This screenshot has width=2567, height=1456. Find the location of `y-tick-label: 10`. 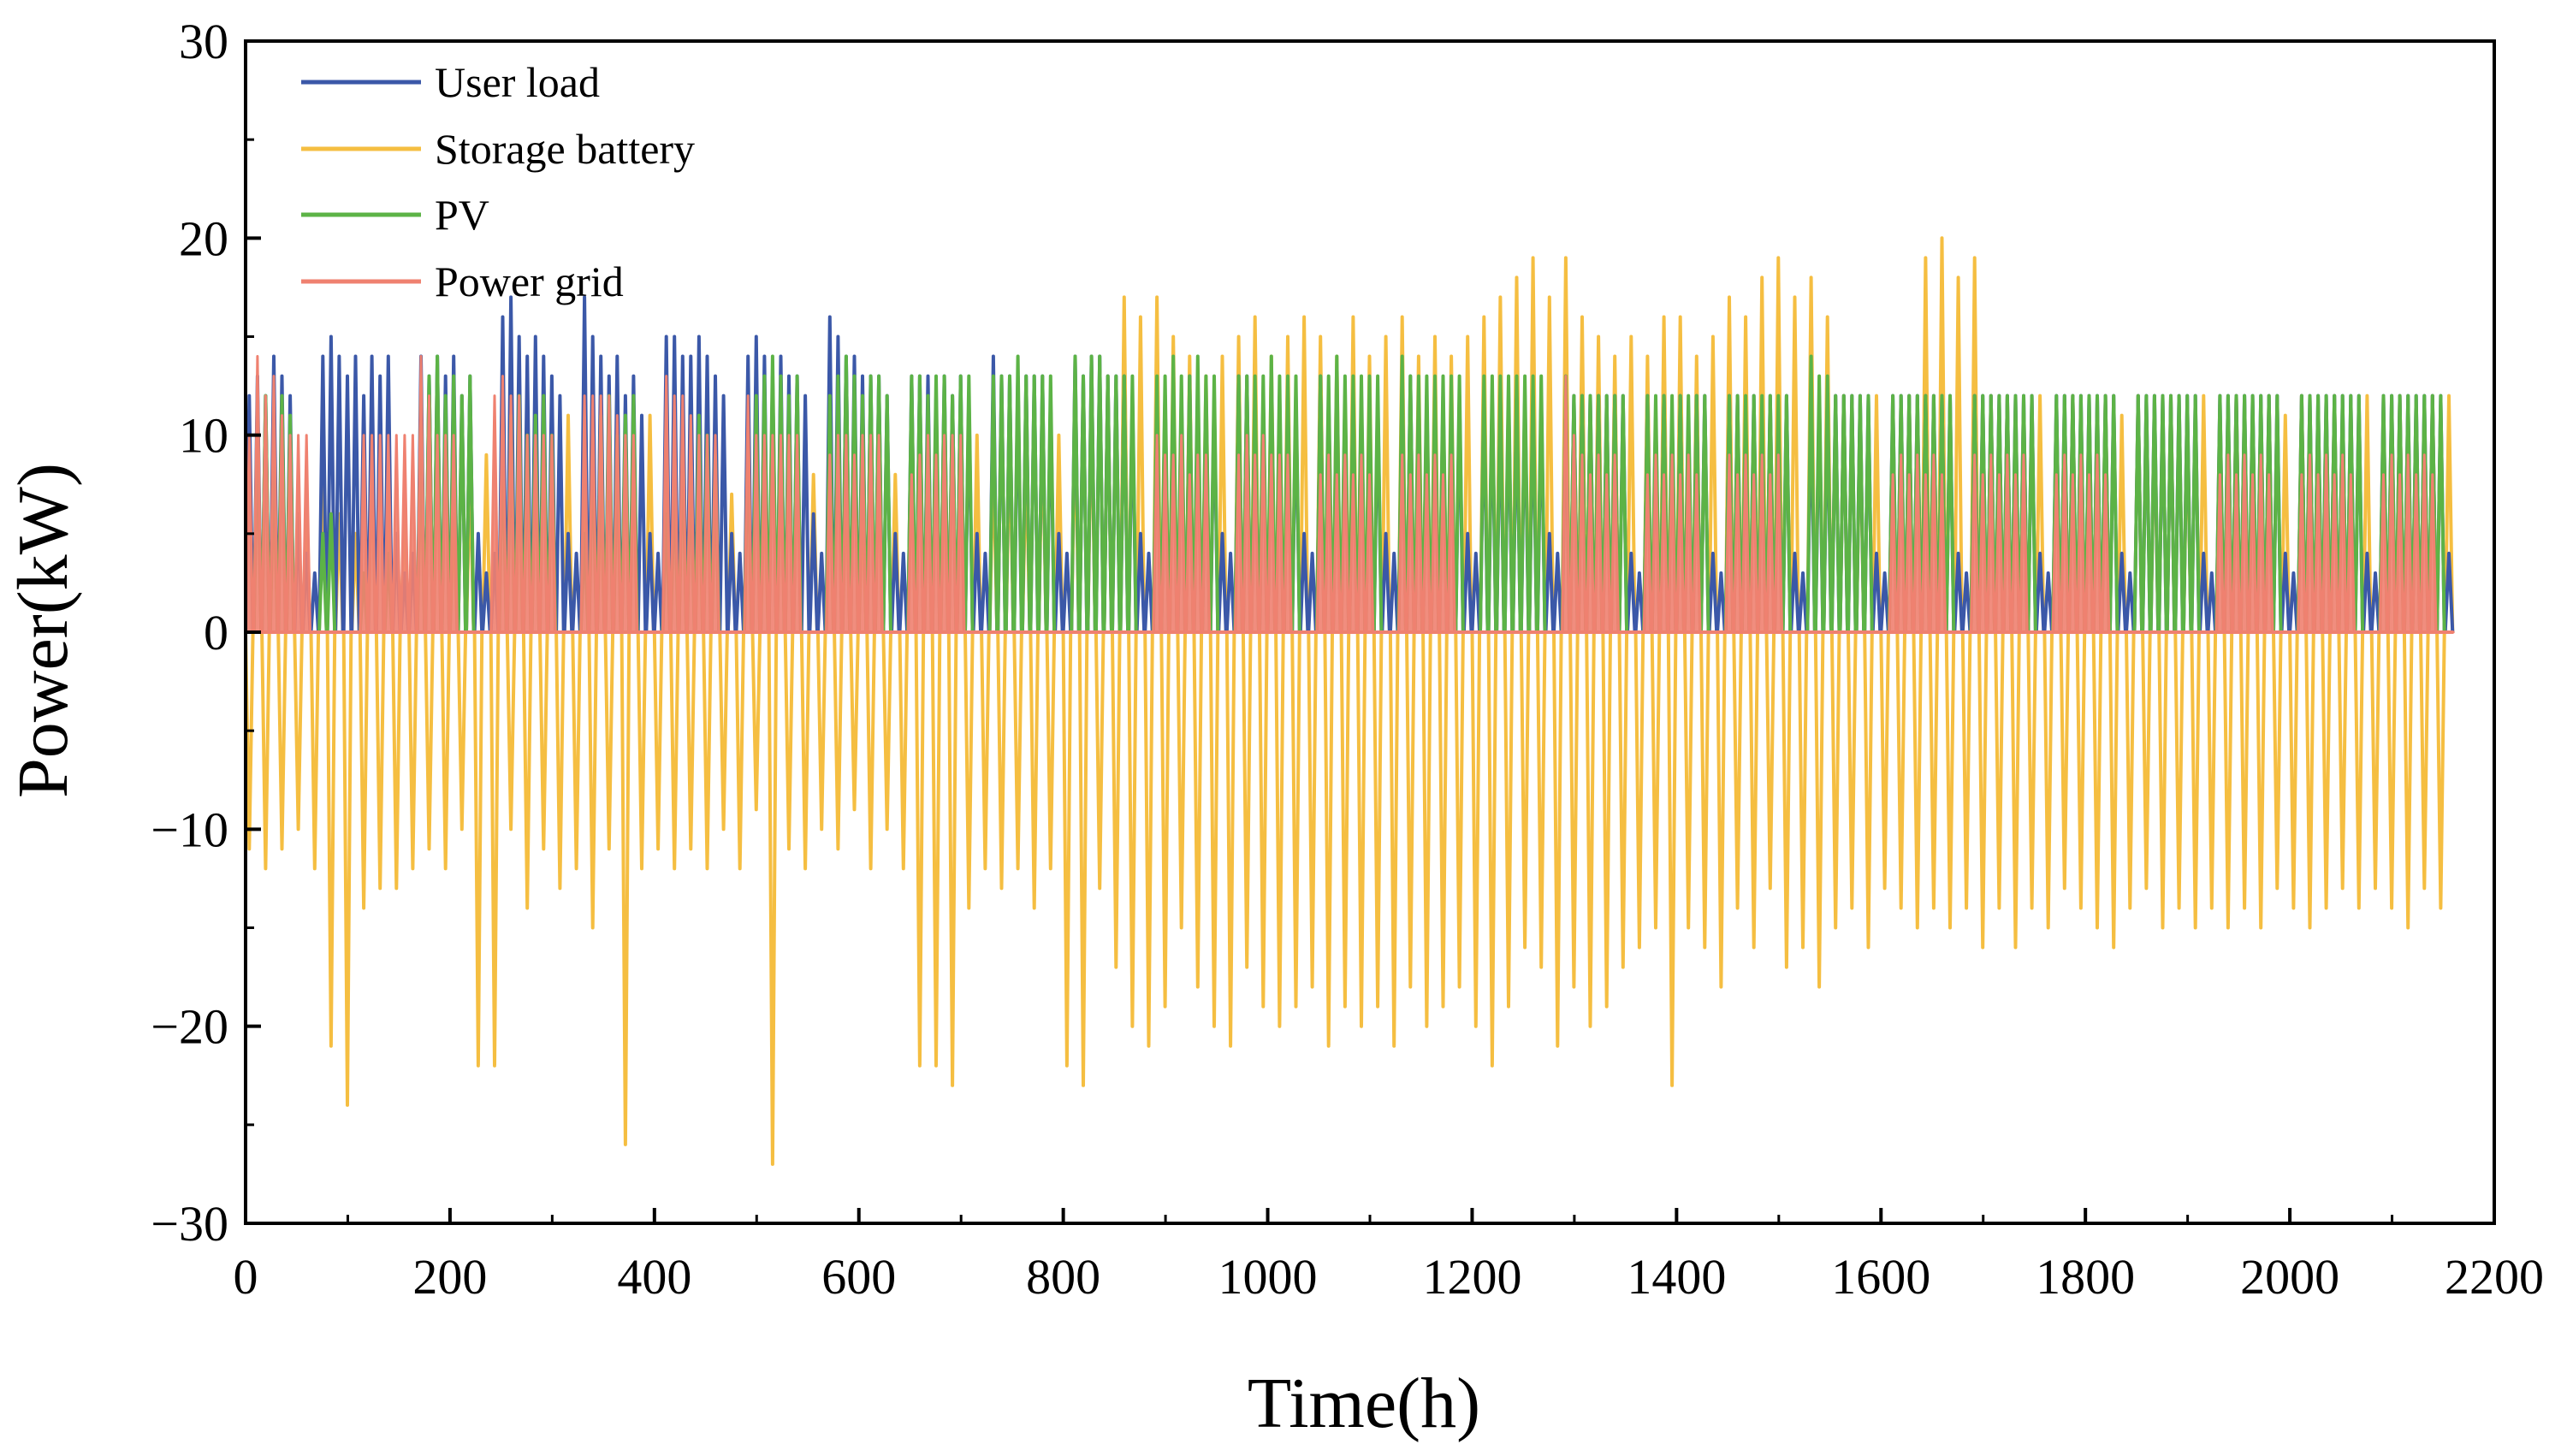

y-tick-label: 10 is located at coordinates (204, 436).